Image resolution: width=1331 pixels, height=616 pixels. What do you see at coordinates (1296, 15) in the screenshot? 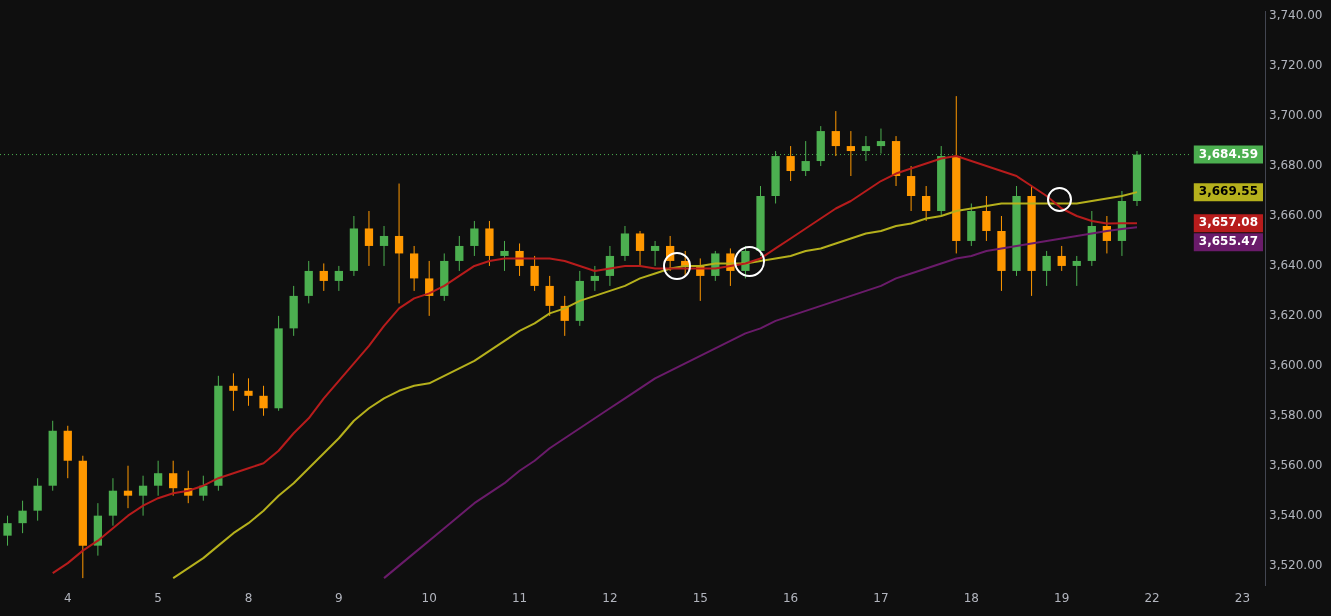
I see `y-tick-label: 3,740.00` at bounding box center [1296, 15].